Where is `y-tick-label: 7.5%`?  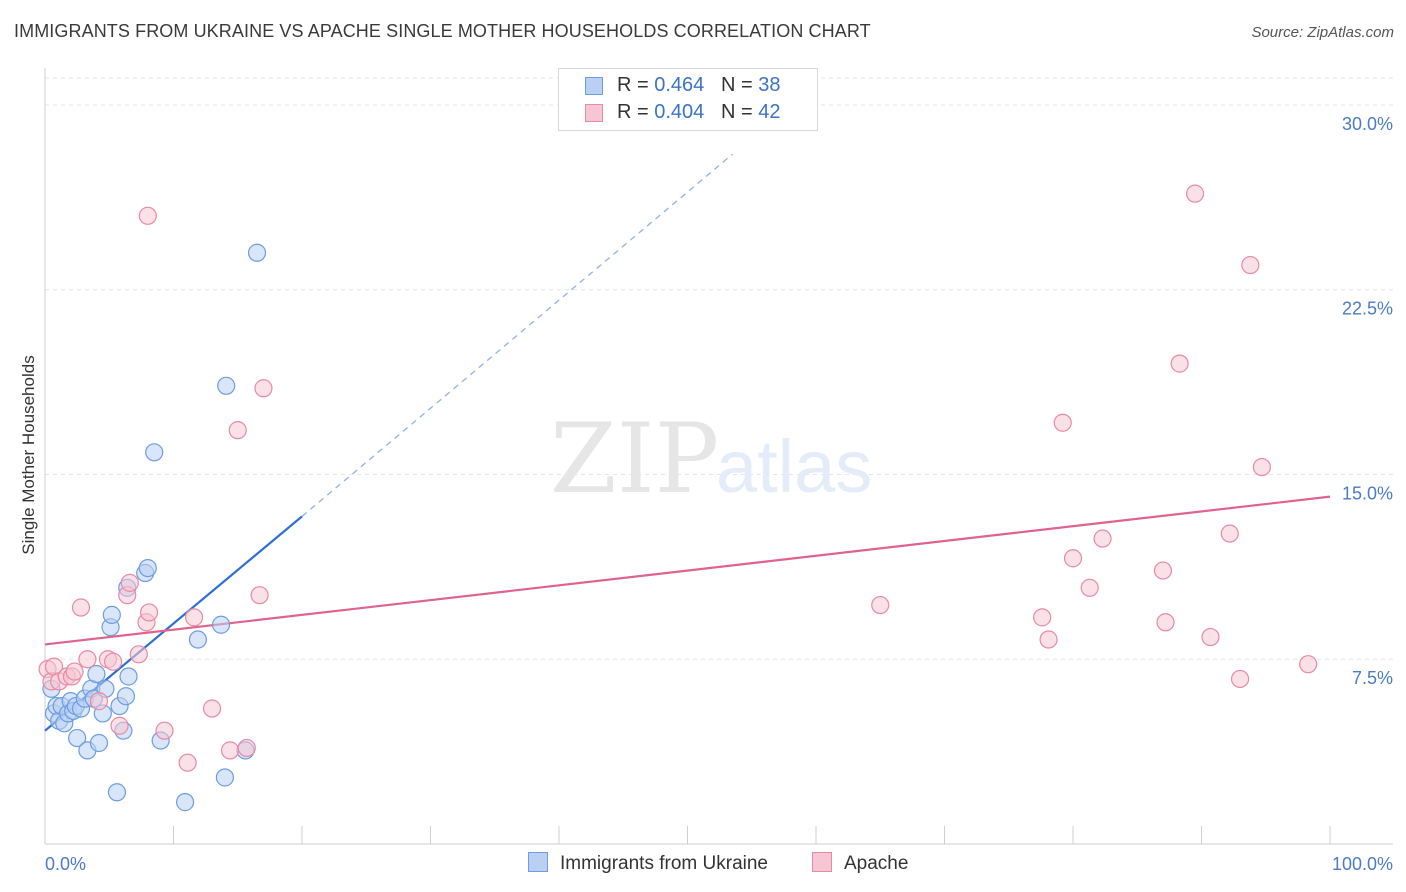 y-tick-label: 7.5% is located at coordinates (1372, 678).